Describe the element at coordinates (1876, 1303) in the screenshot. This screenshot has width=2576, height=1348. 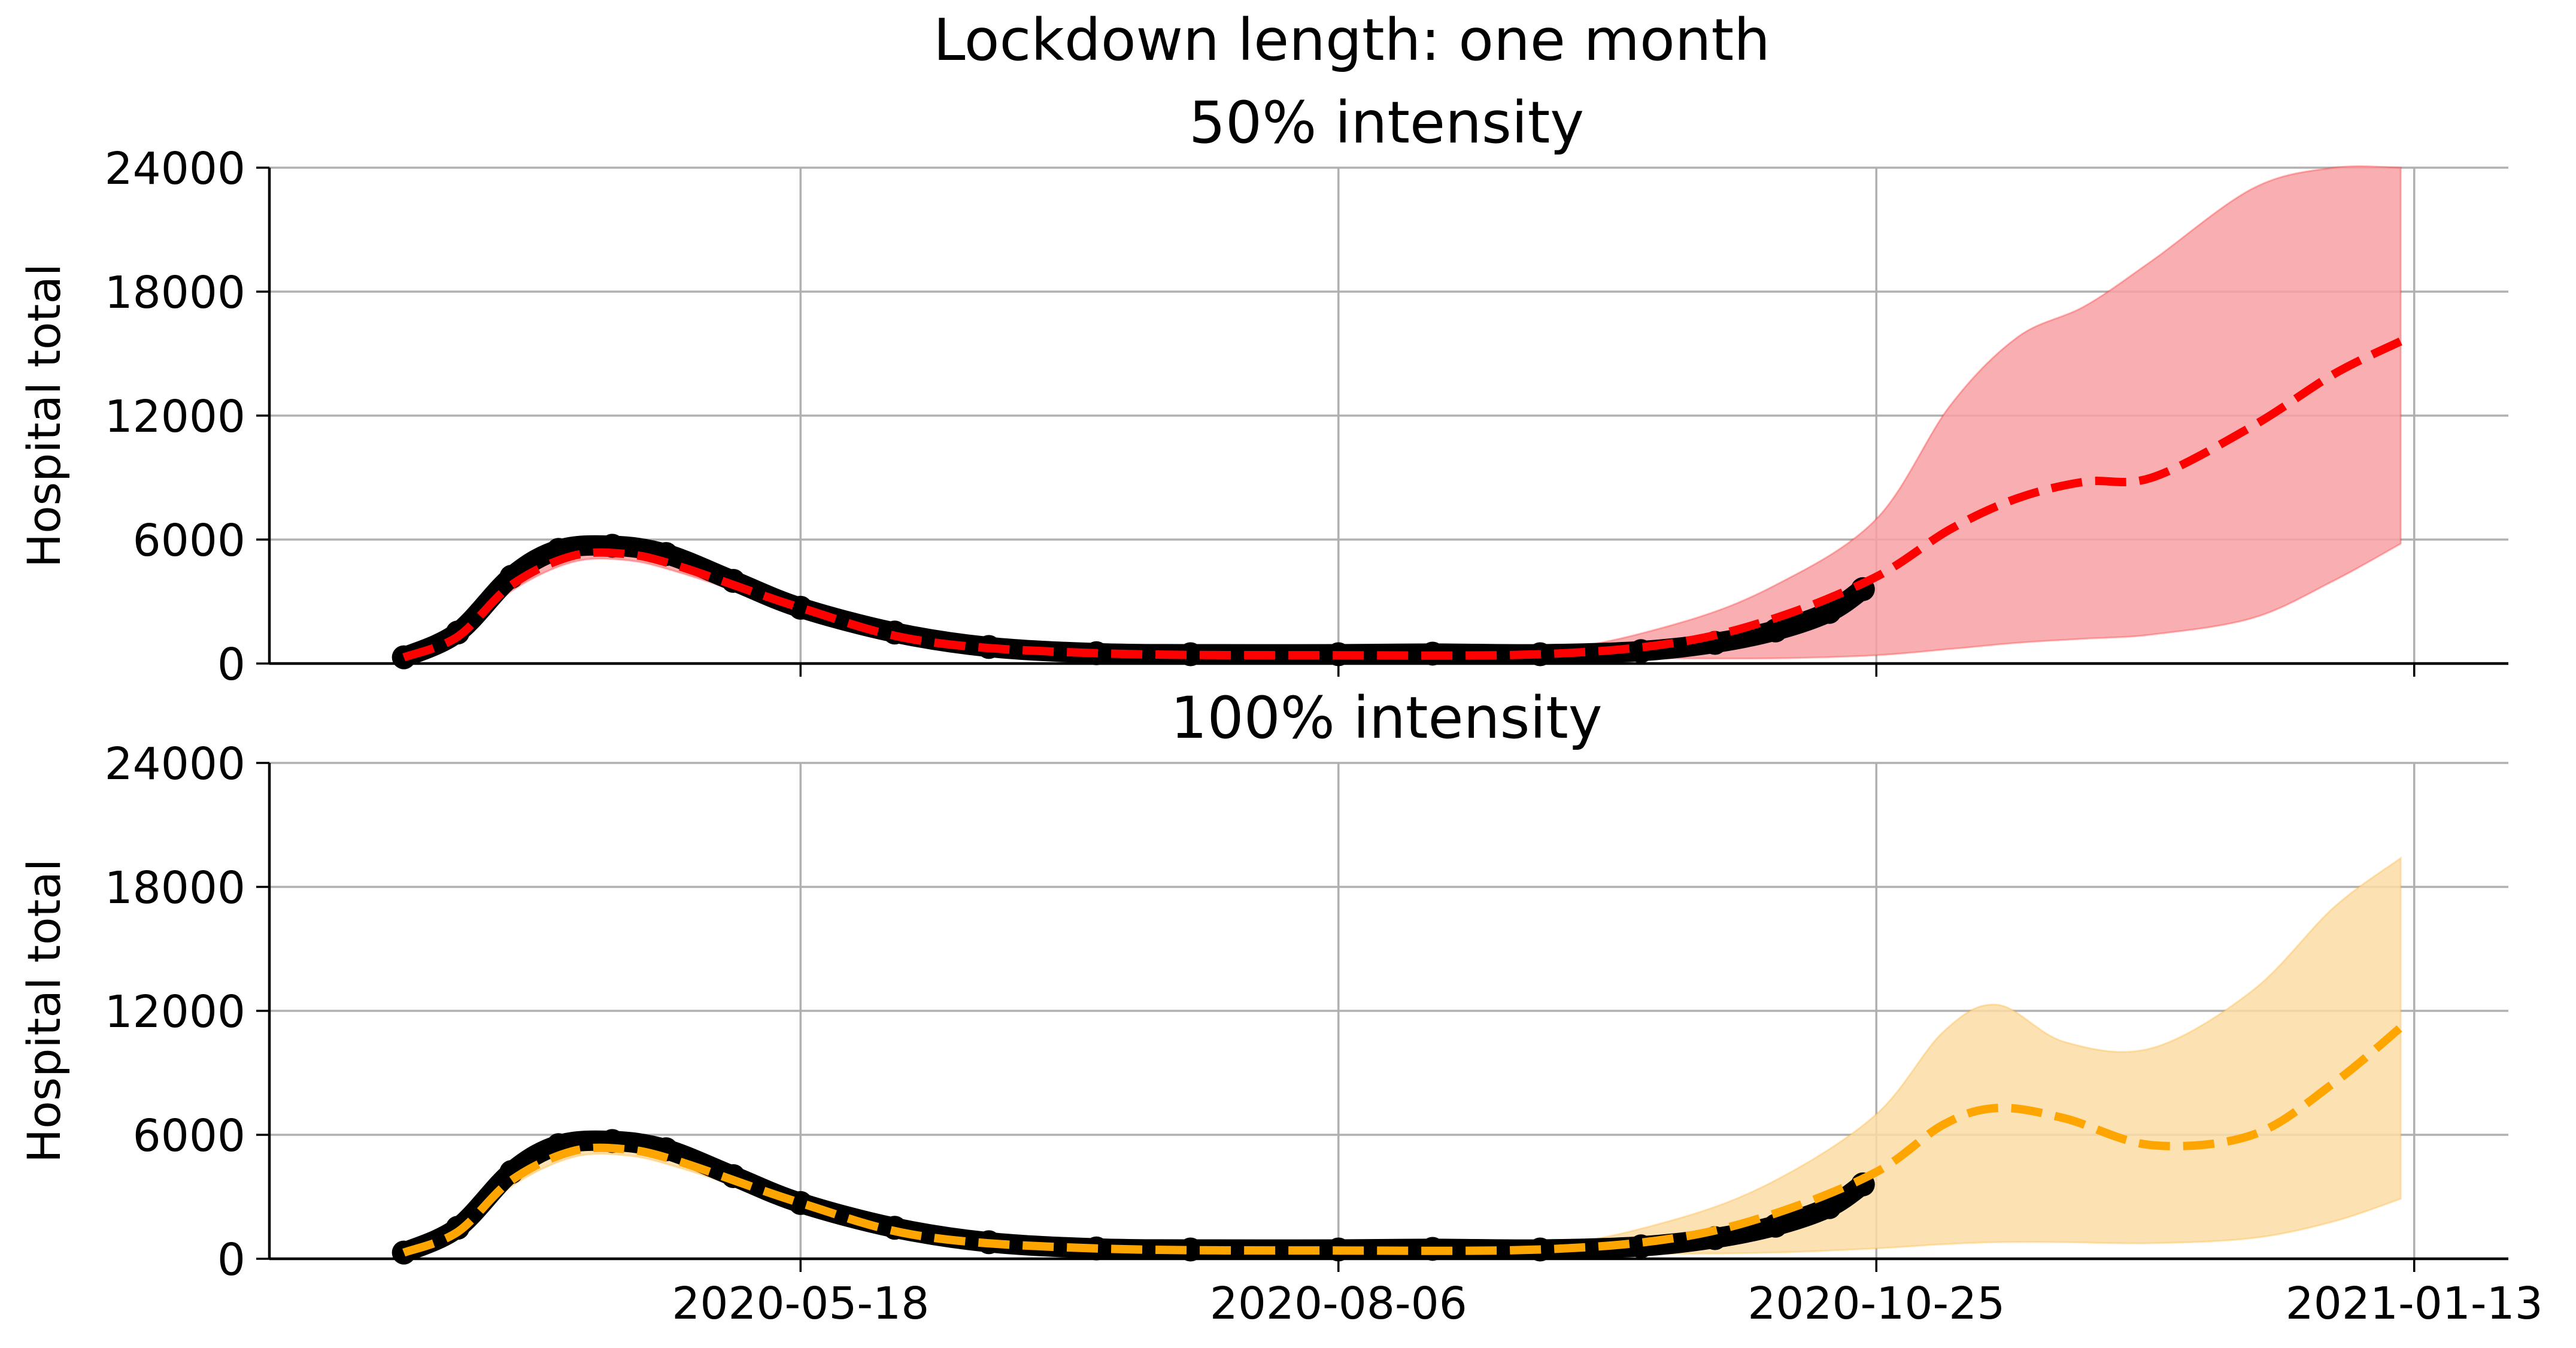
I see `panel-bottom-xtick-label: 2020-10-25` at that location.